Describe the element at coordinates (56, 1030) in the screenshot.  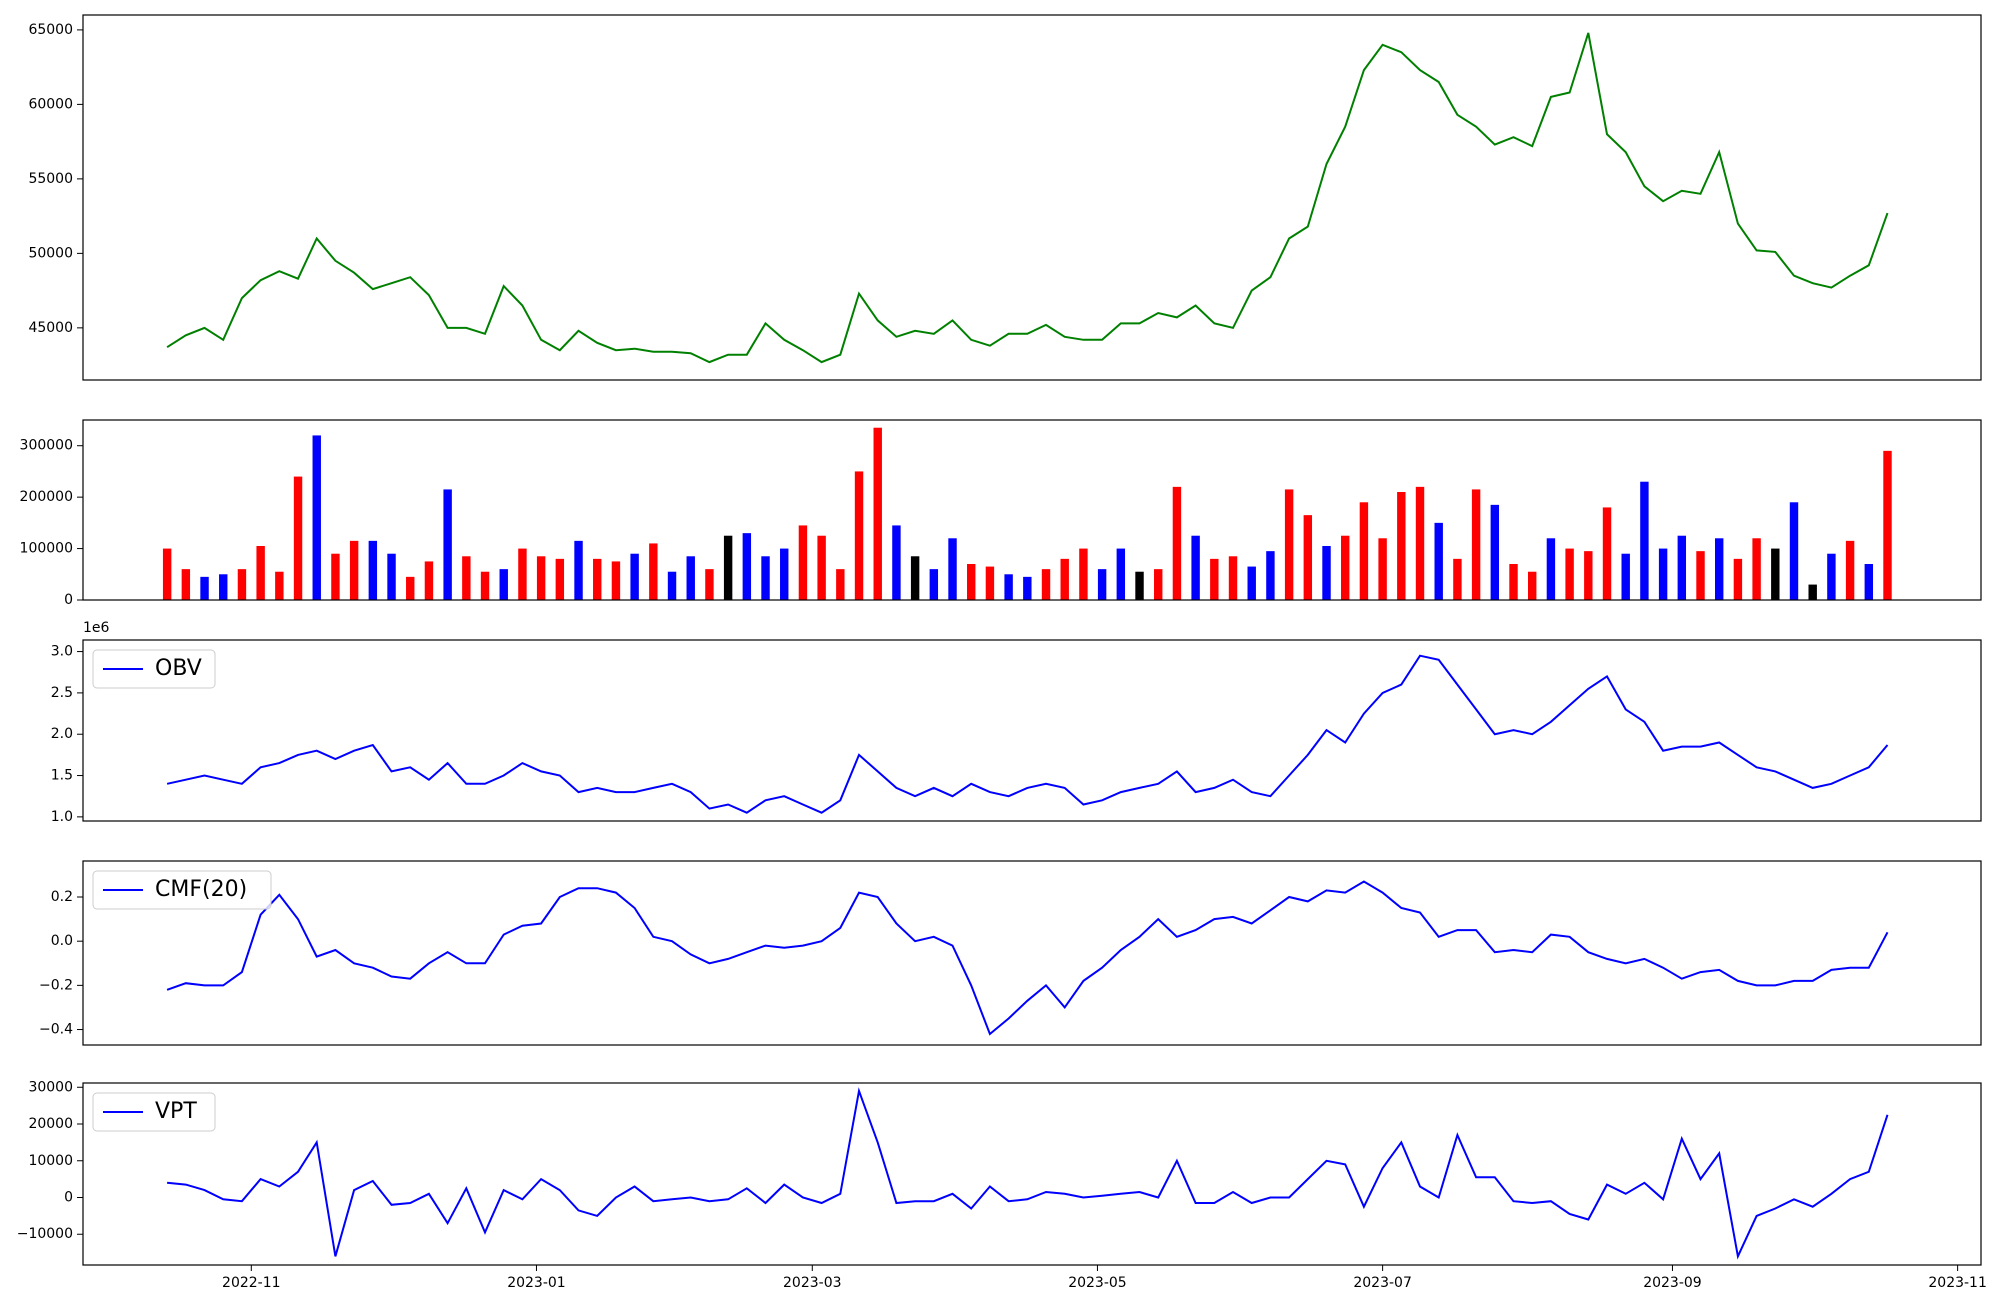
I see `y-tick-label: −0.4` at that location.